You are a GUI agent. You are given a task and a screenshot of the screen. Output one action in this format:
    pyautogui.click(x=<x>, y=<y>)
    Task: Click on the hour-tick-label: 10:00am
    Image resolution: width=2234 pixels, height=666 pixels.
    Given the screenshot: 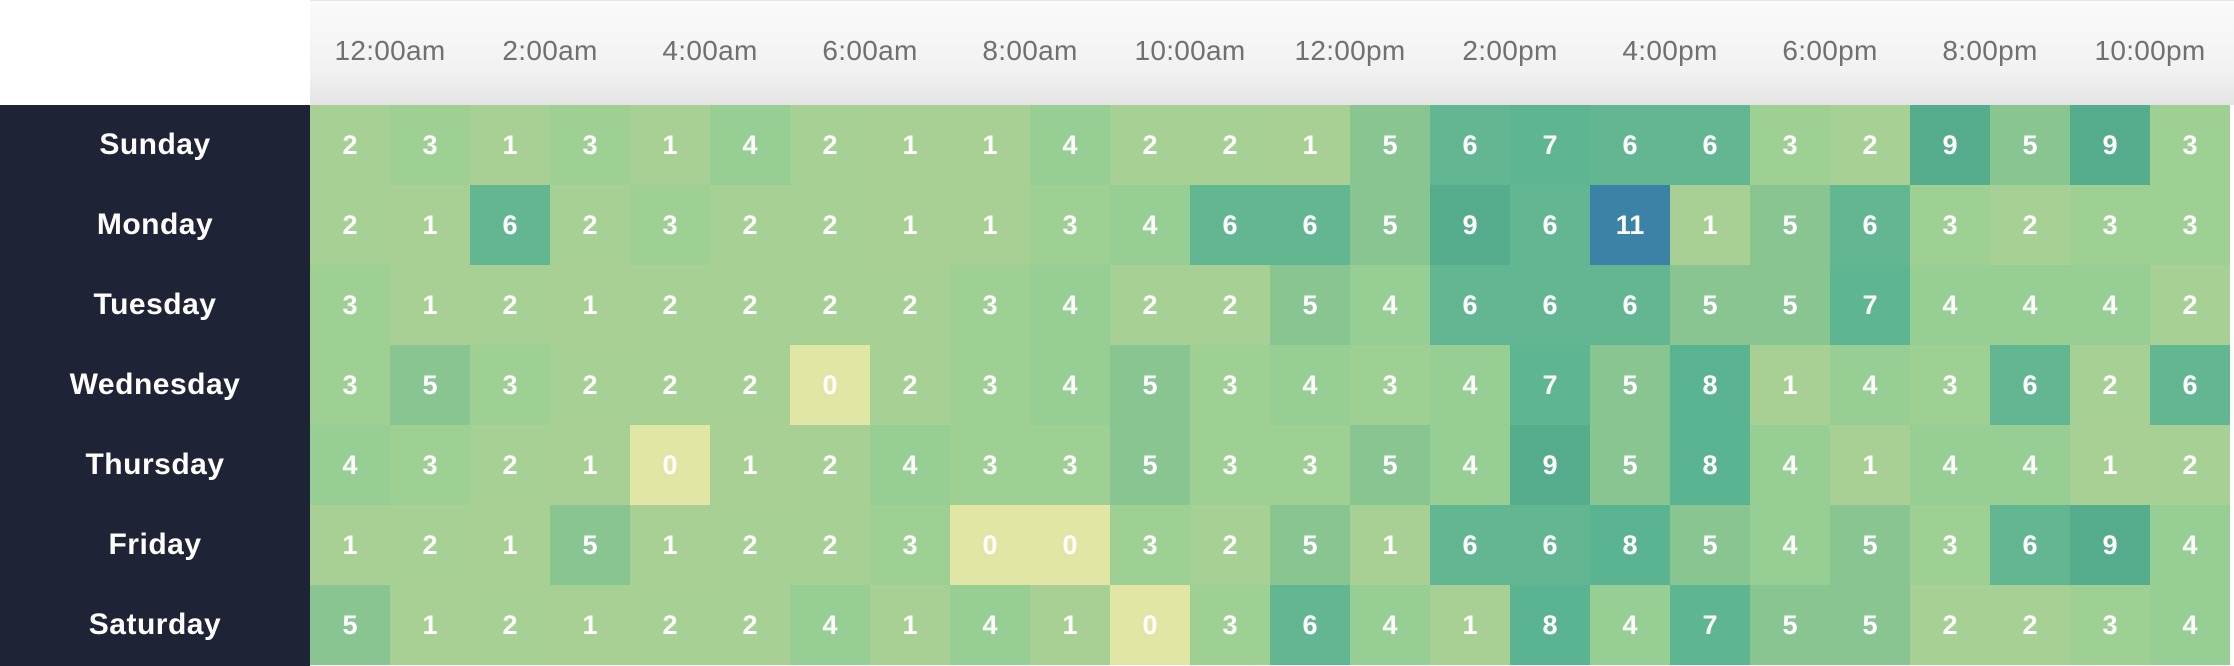 What is the action you would take?
    pyautogui.click(x=1190, y=50)
    